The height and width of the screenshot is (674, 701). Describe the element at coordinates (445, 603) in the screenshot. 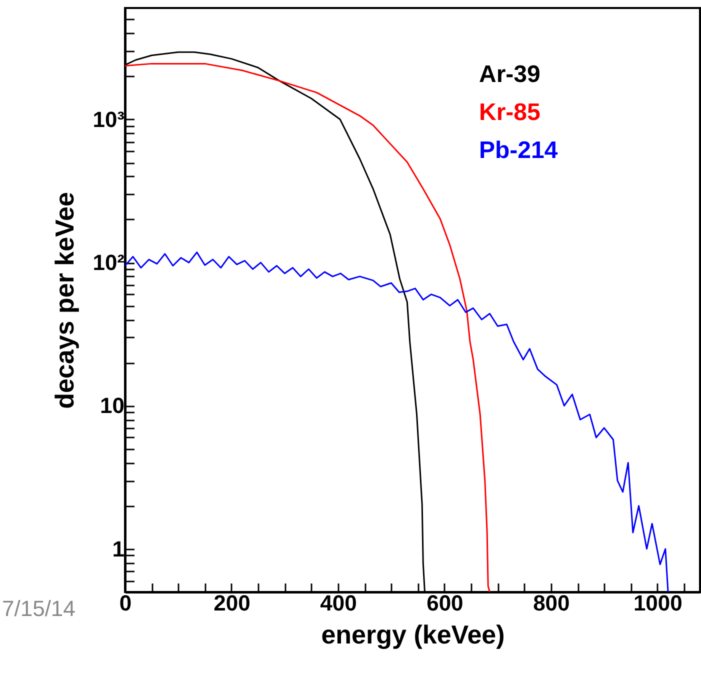

I see `x-tick-label: 600` at that location.